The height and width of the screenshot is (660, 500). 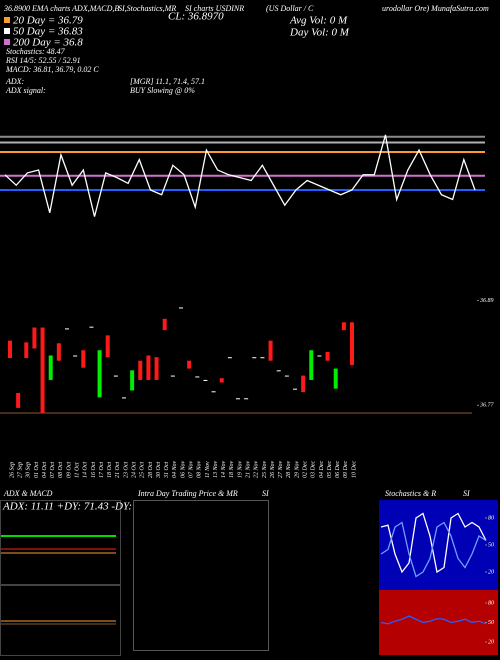 What do you see at coordinates (318, 21) in the screenshot?
I see `avg-volume: Avg Vol: 0 M` at bounding box center [318, 21].